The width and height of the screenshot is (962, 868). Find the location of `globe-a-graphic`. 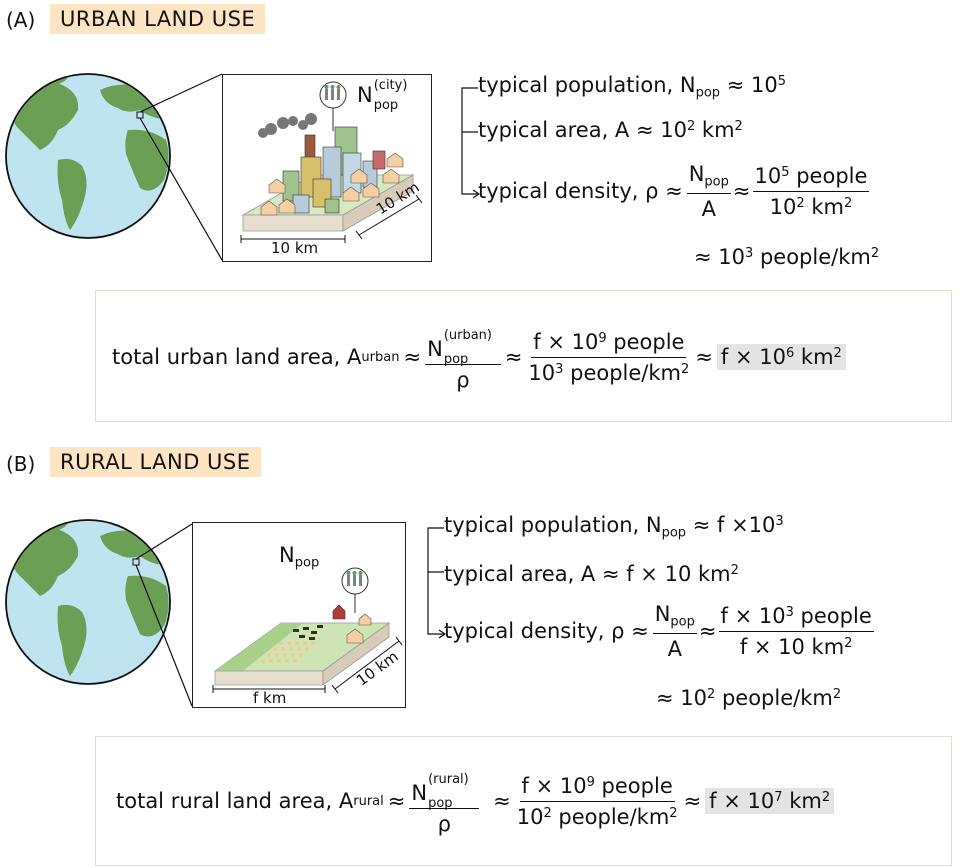

globe-a-graphic is located at coordinates (114, 167).